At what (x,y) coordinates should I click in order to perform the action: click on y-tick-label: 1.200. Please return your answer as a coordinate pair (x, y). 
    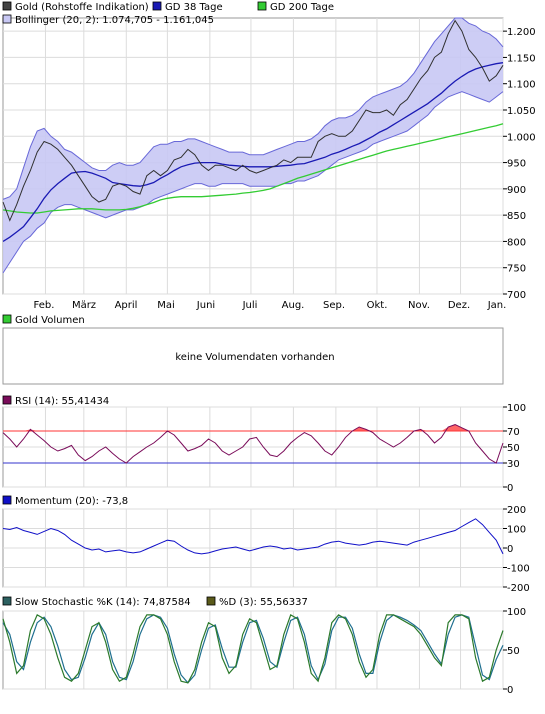
    Looking at the image, I should click on (521, 32).